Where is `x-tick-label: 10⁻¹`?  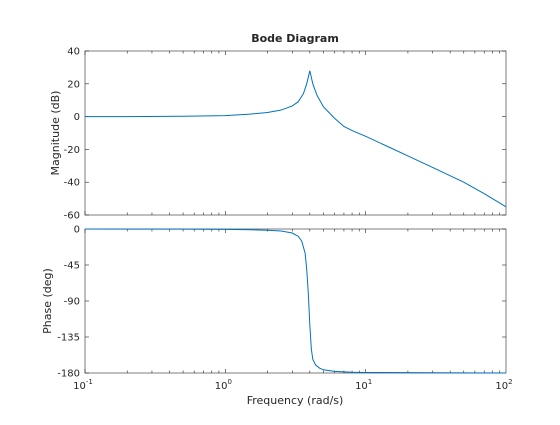
x-tick-label: 10⁻¹ is located at coordinates (83, 385).